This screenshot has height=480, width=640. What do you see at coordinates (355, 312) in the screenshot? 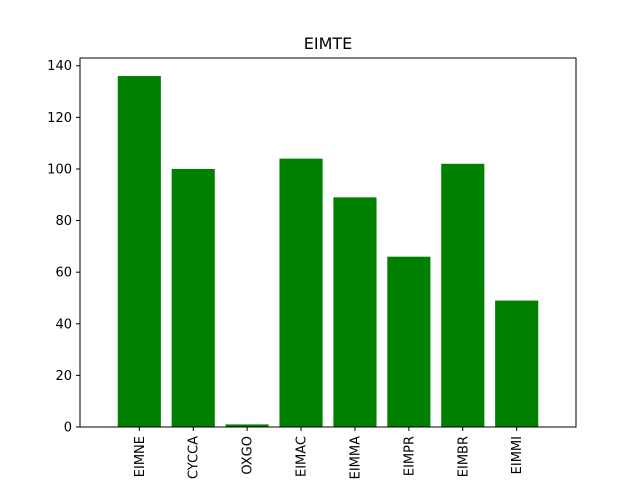
I see `bar-eimma` at bounding box center [355, 312].